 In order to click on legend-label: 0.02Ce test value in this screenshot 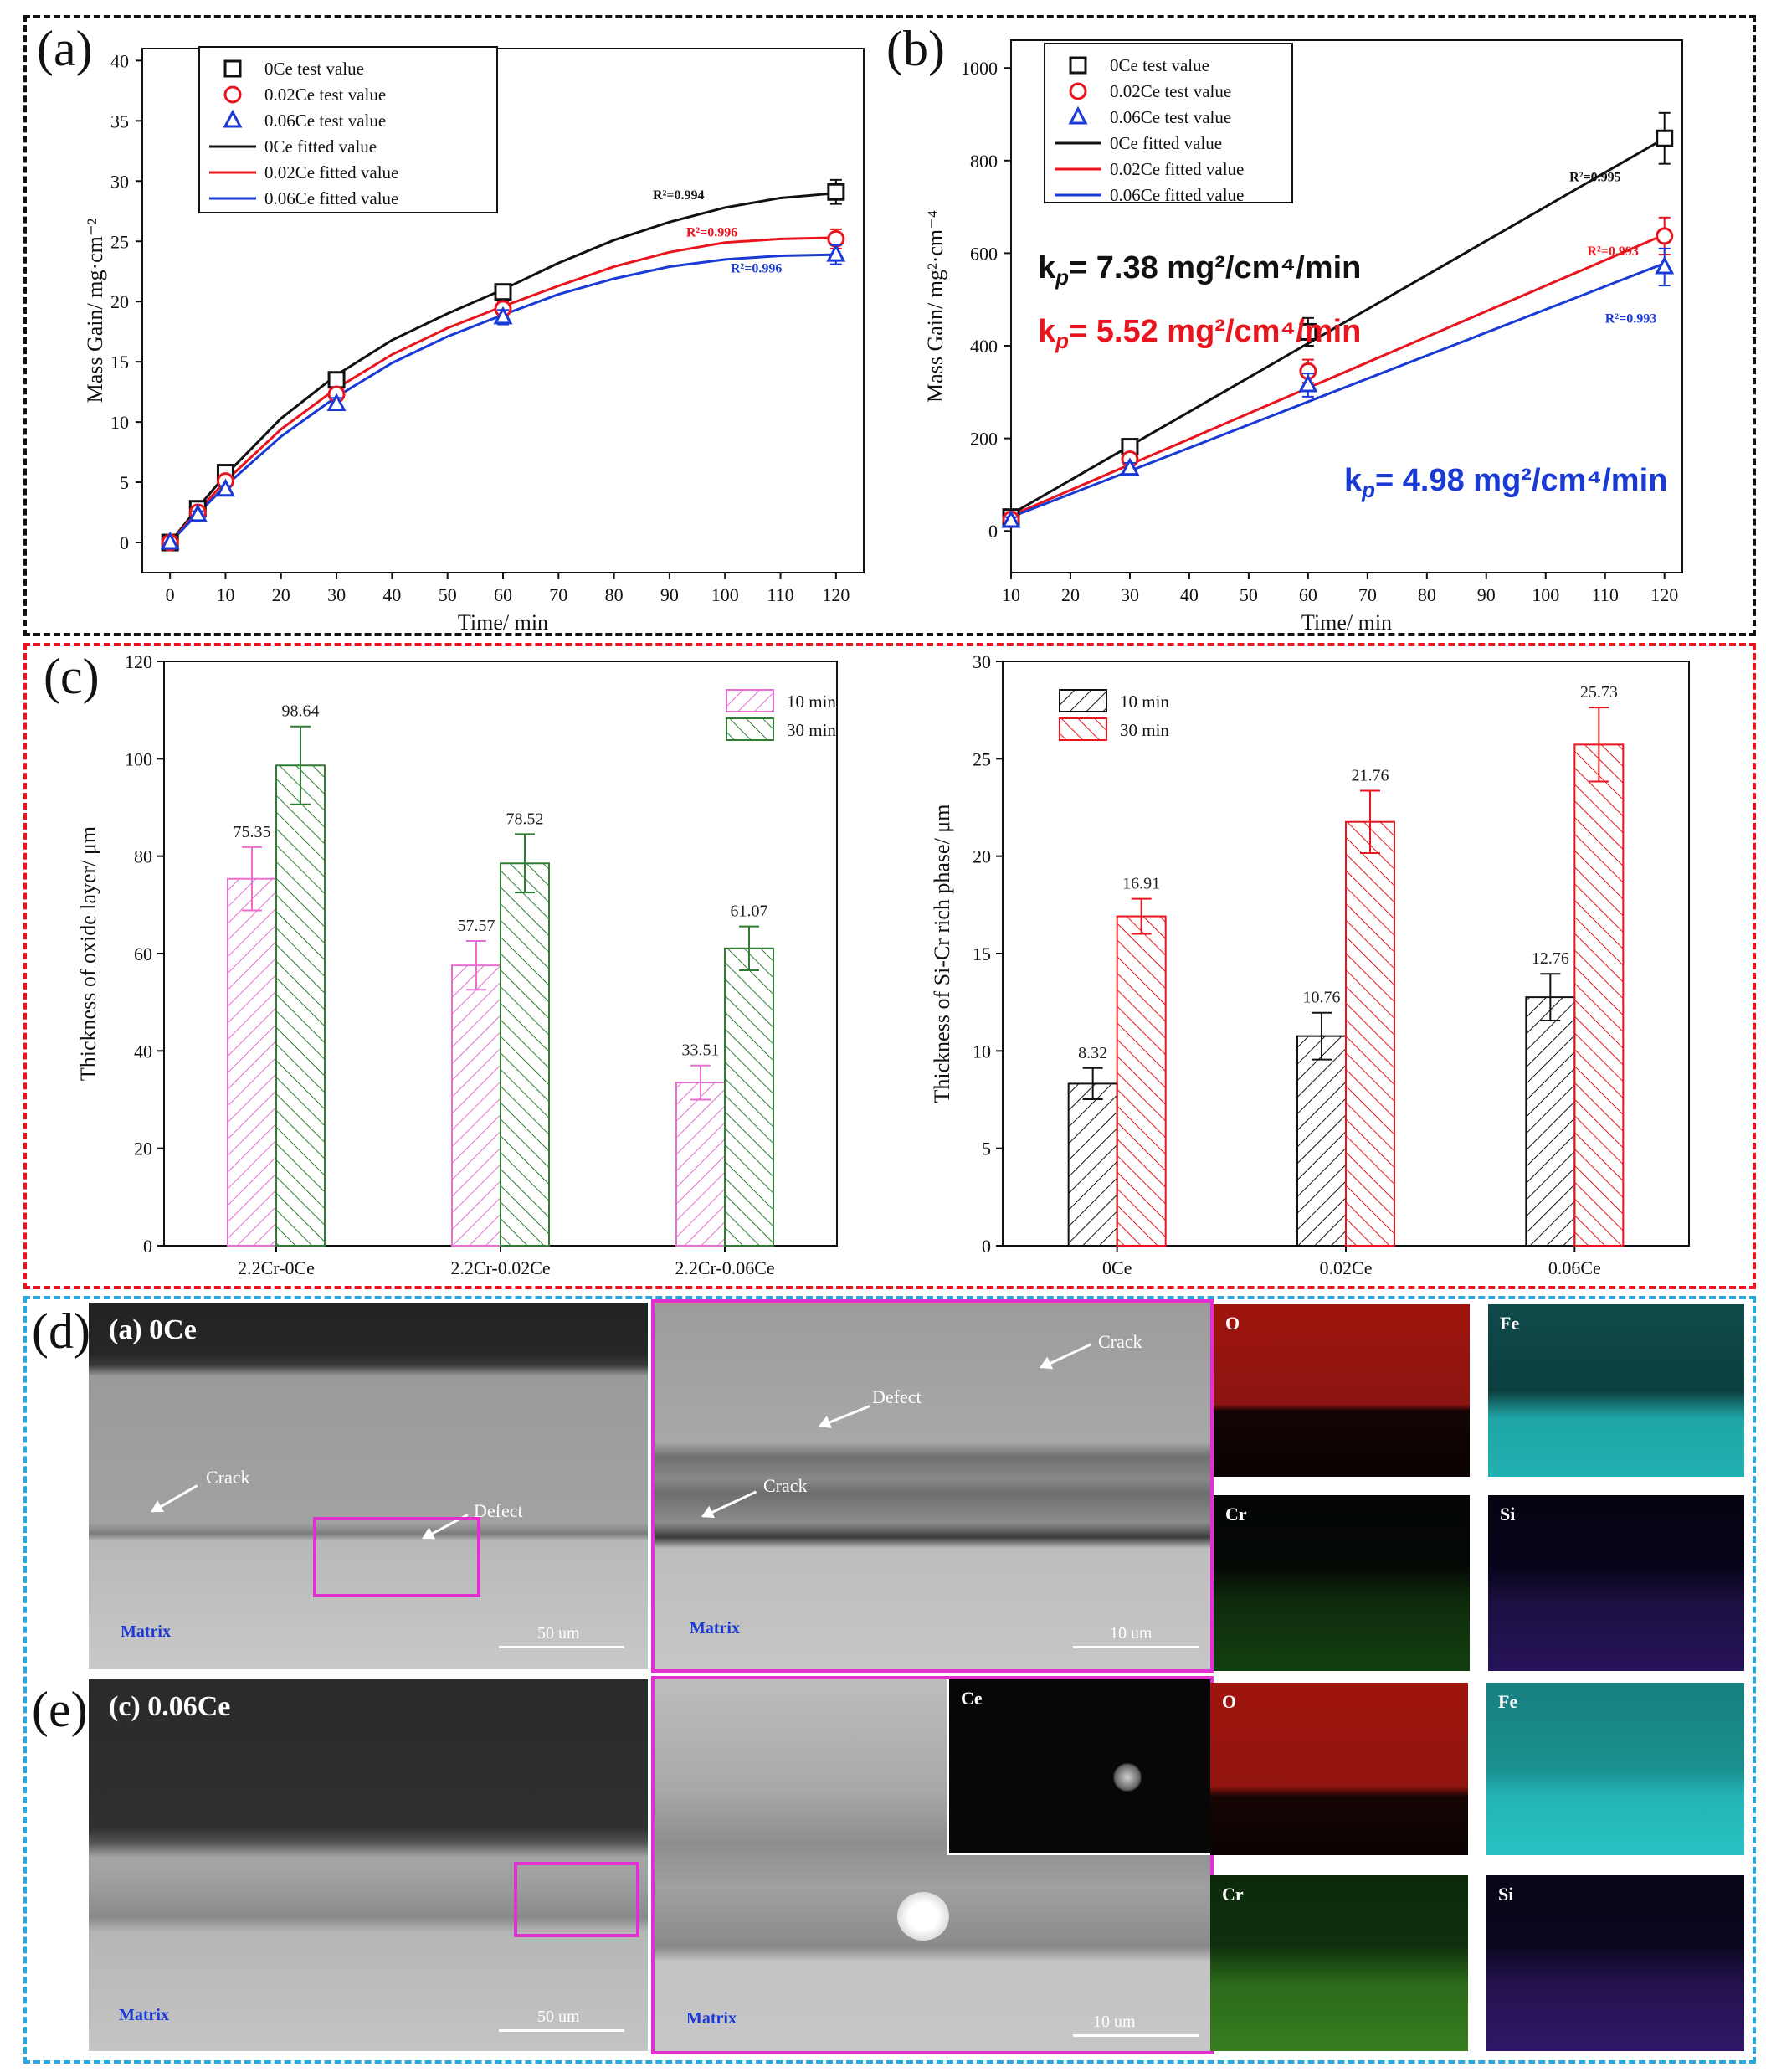, I will do `click(325, 95)`.